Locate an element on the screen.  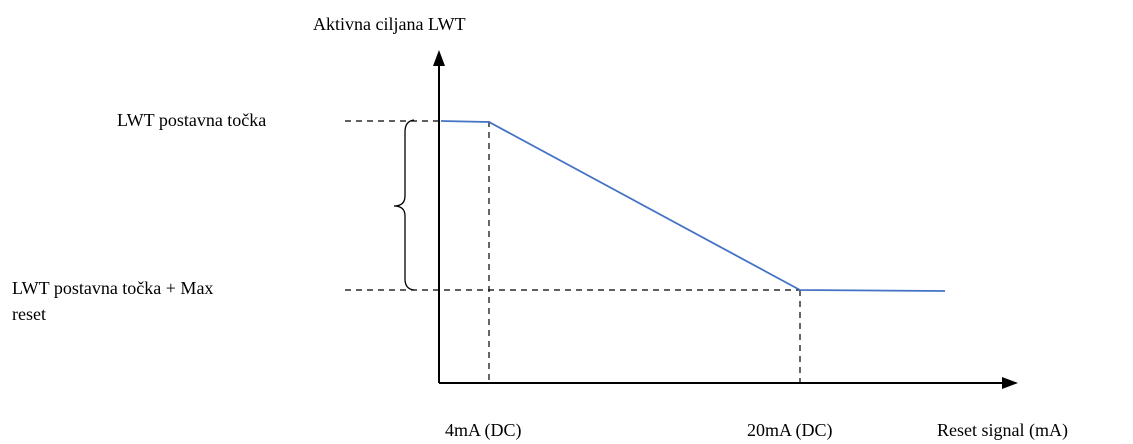
x-tick-4ma: 4mA (DC) is located at coordinates (483, 430).